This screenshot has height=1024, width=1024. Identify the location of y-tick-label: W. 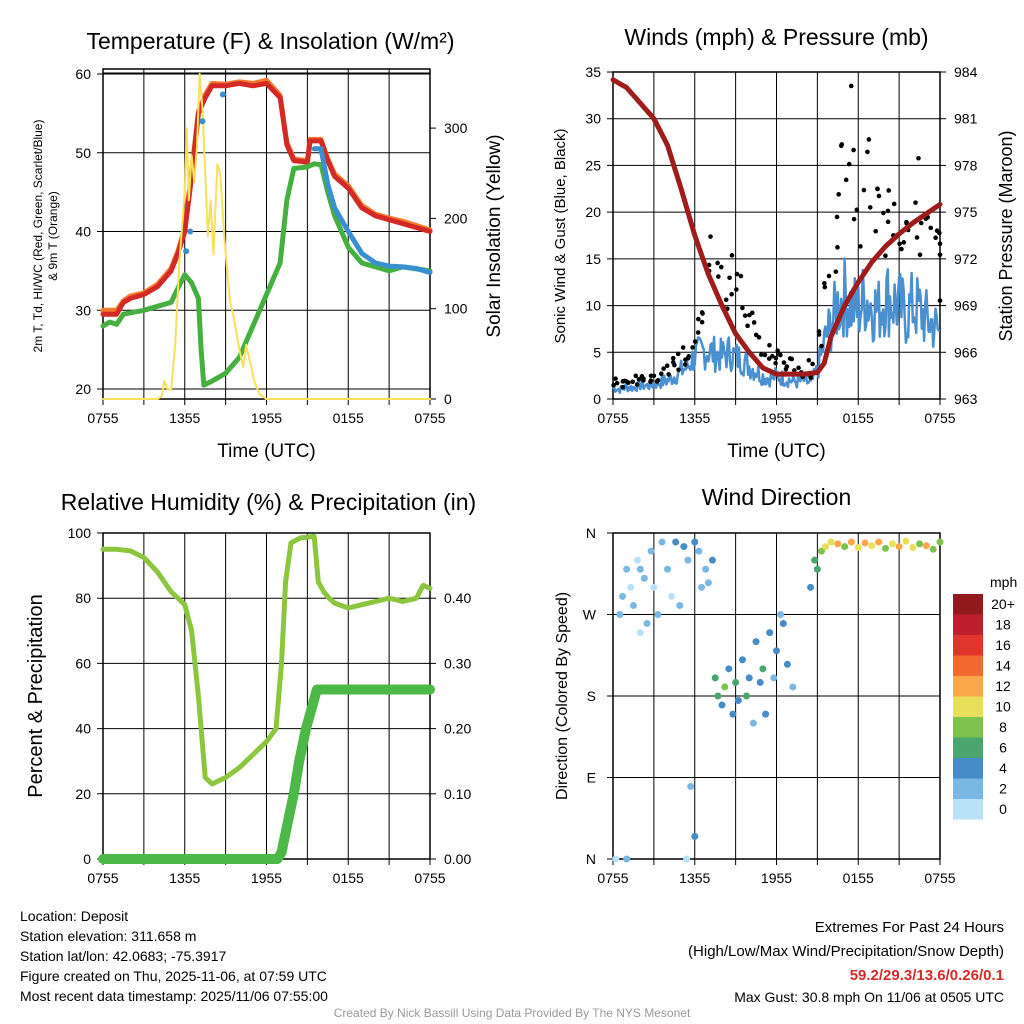
(590, 615).